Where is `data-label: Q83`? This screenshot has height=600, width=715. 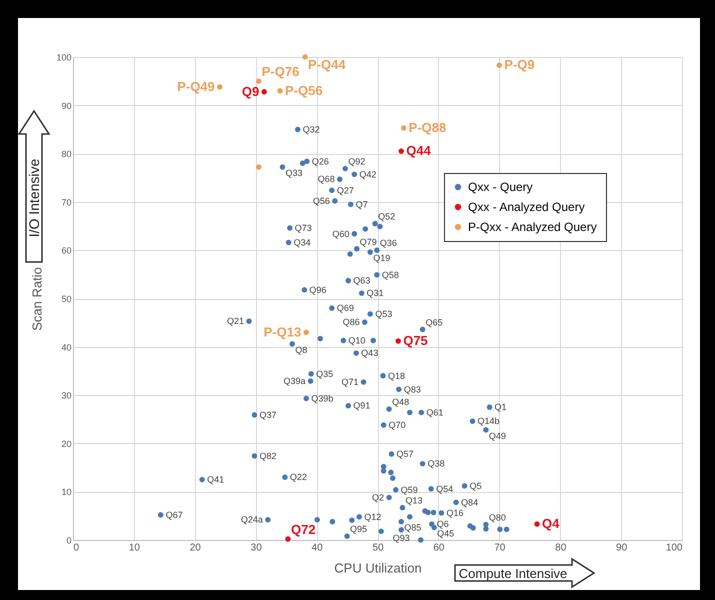 data-label: Q83 is located at coordinates (412, 389).